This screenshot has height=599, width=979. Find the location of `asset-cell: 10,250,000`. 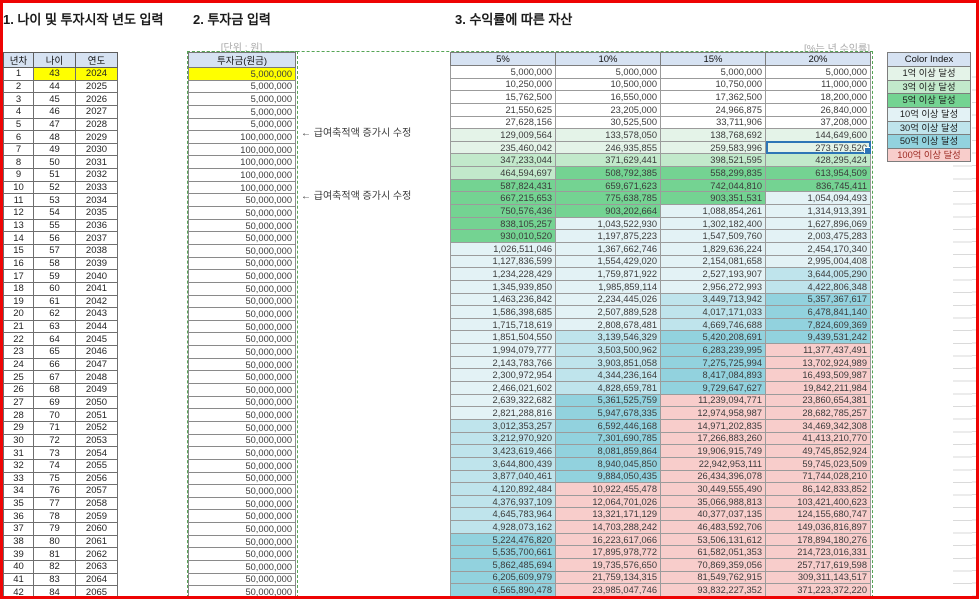

asset-cell: 10,250,000 is located at coordinates (503, 84).